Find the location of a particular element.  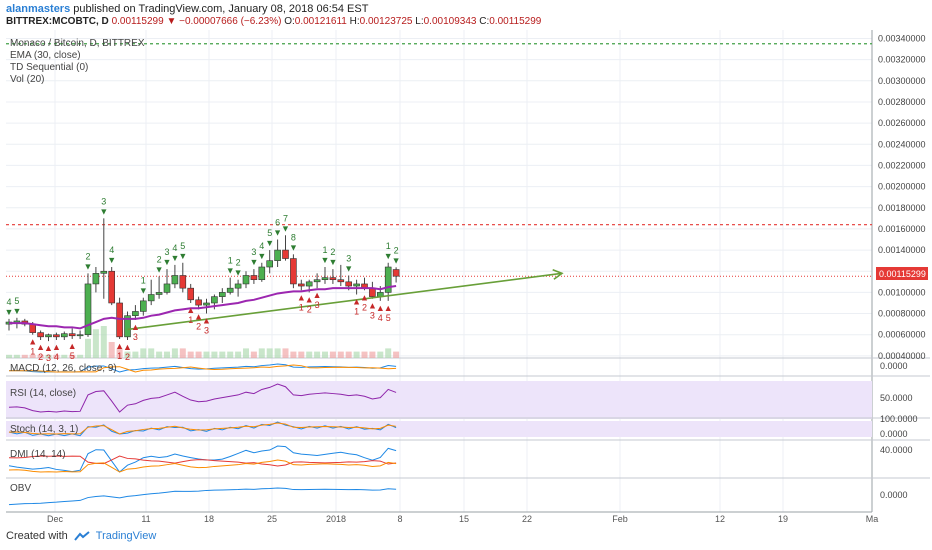

ema-polyline is located at coordinates (203, 307).